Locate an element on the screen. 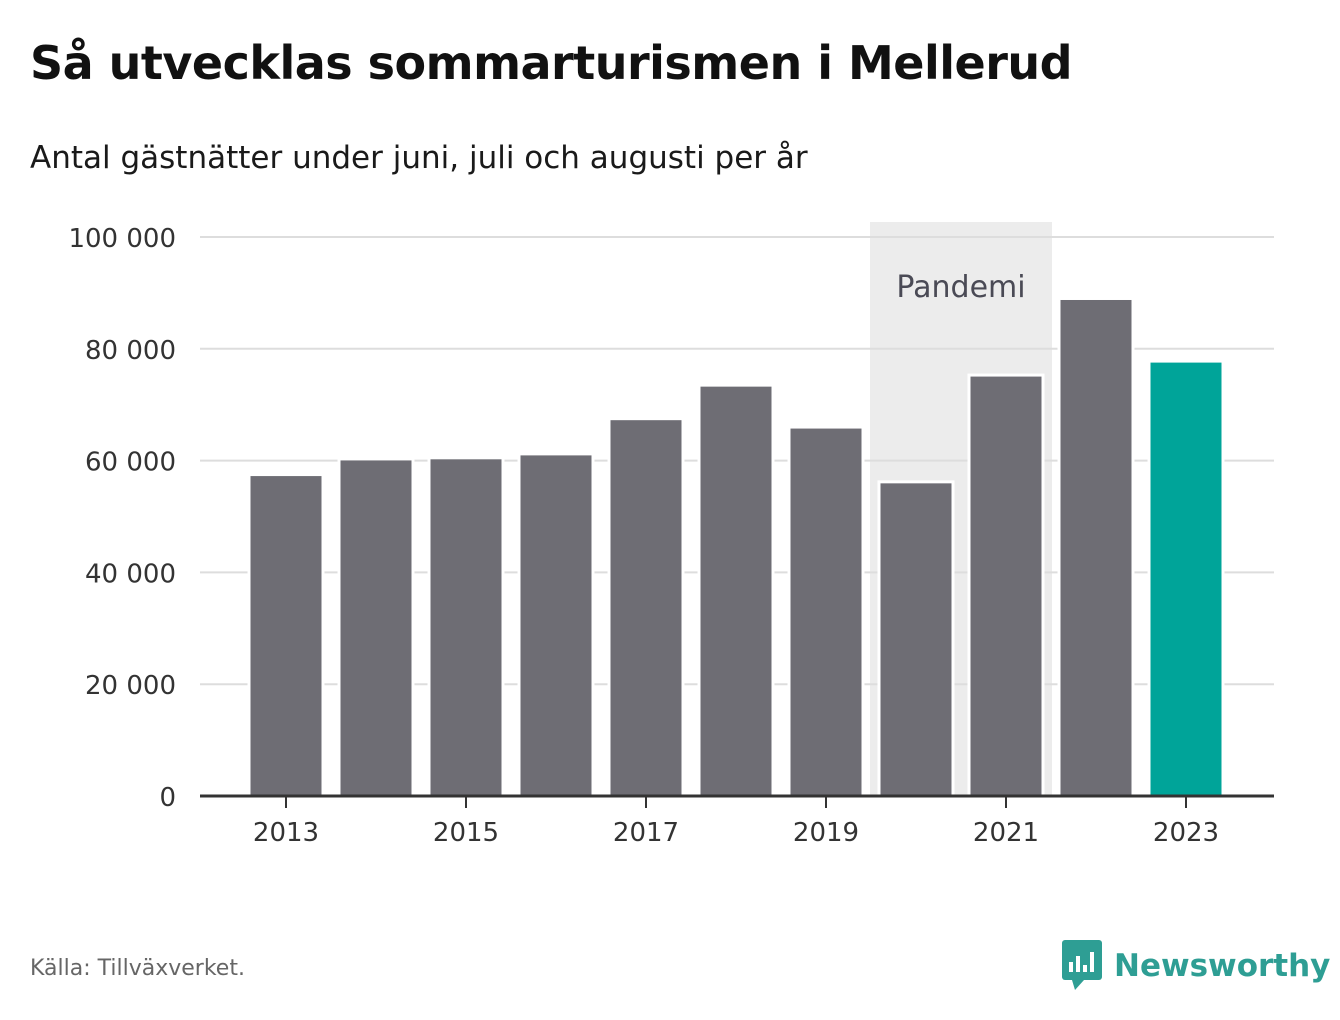 The width and height of the screenshot is (1340, 1020). bar-2014 is located at coordinates (376, 627).